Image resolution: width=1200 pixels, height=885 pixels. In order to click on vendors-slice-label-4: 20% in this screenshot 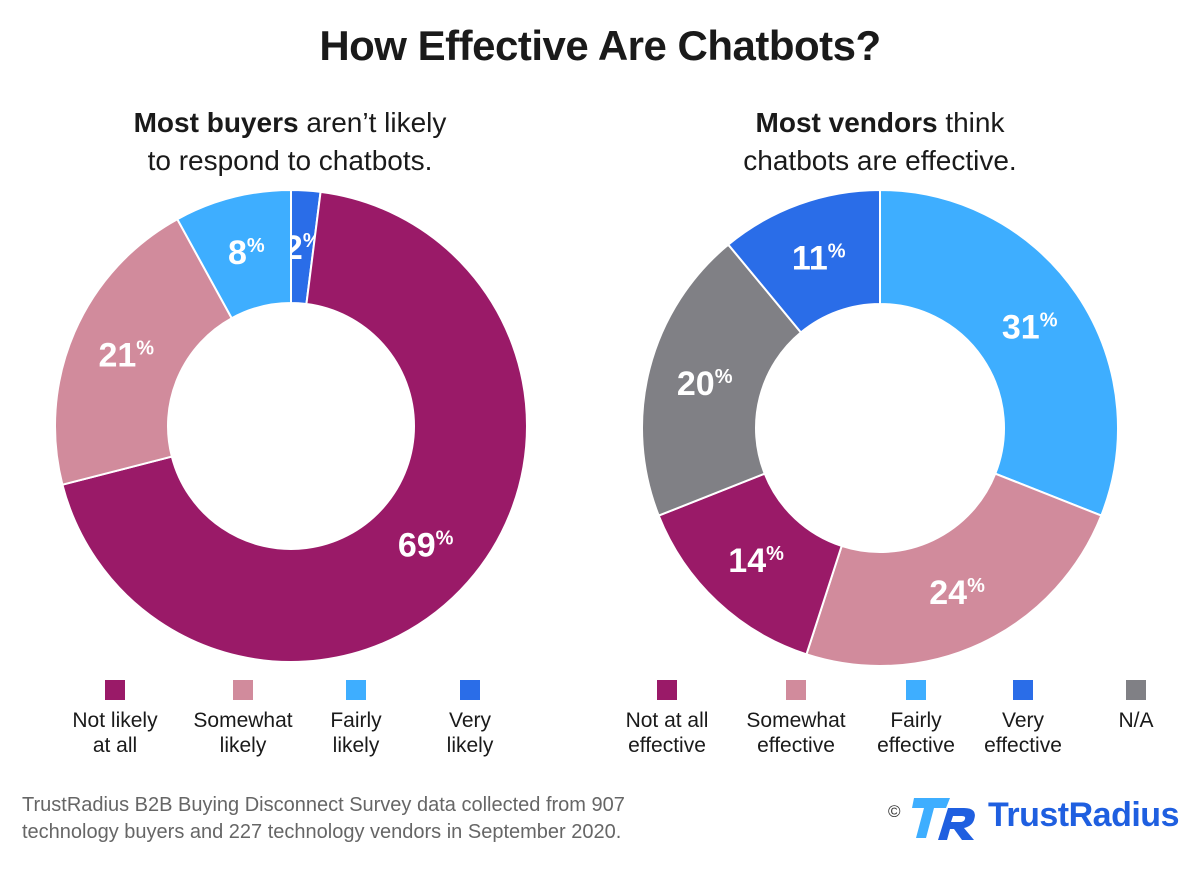, I will do `click(705, 384)`.